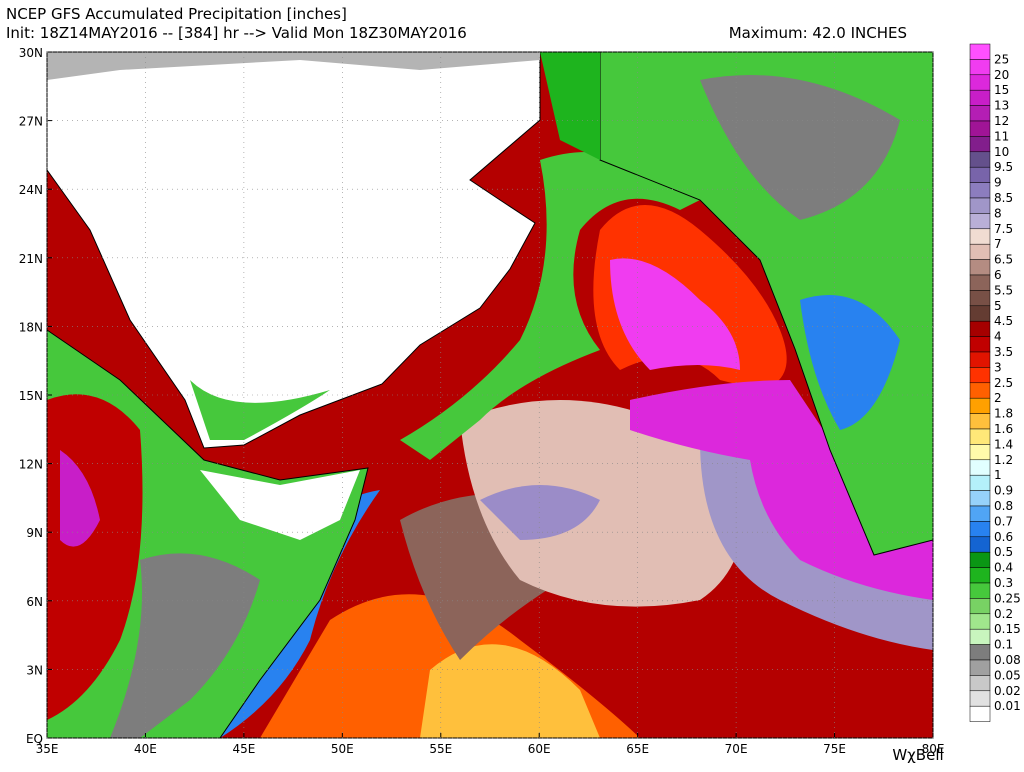  What do you see at coordinates (998, 275) in the screenshot?
I see `colorbar-label: 6` at bounding box center [998, 275].